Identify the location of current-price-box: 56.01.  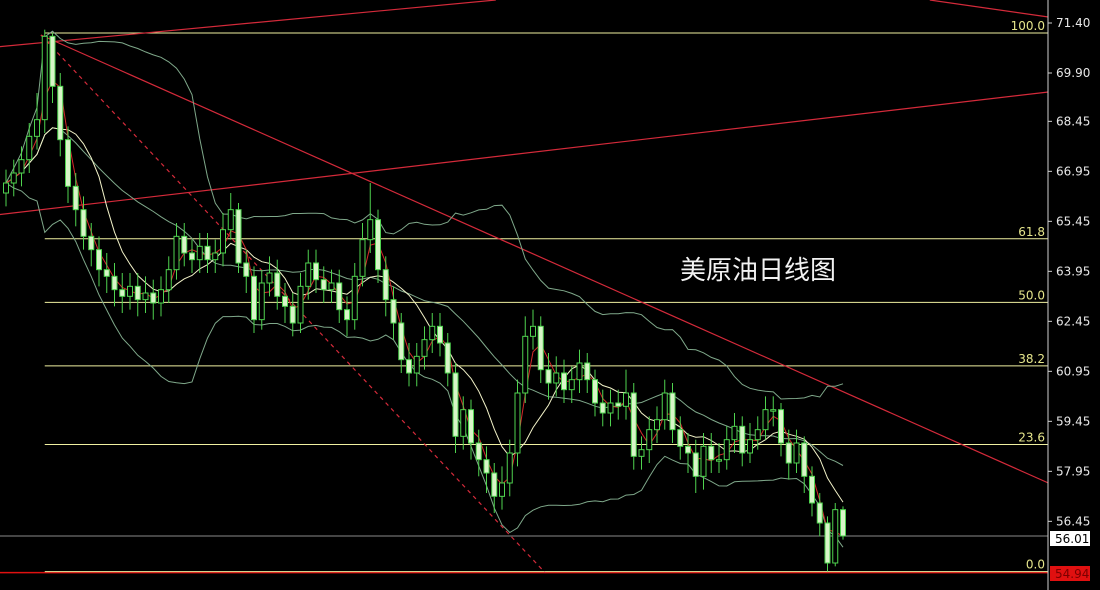
(1070, 538).